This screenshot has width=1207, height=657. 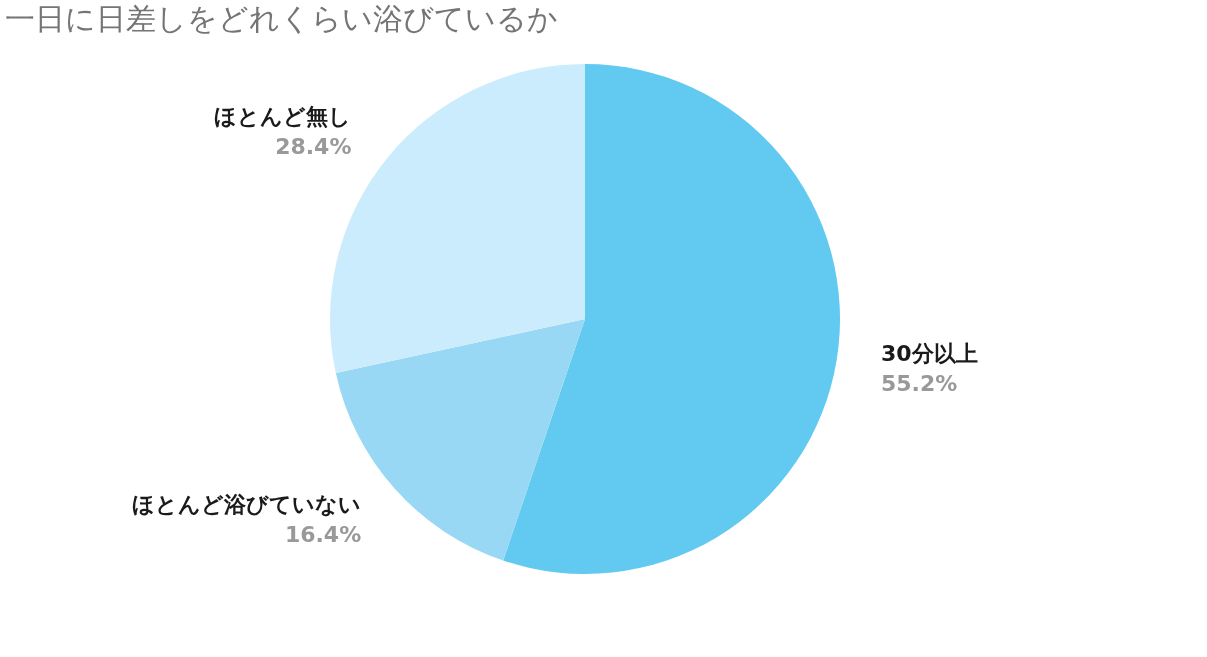 What do you see at coordinates (929, 353) in the screenshot?
I see `slice-label: 30分以上` at bounding box center [929, 353].